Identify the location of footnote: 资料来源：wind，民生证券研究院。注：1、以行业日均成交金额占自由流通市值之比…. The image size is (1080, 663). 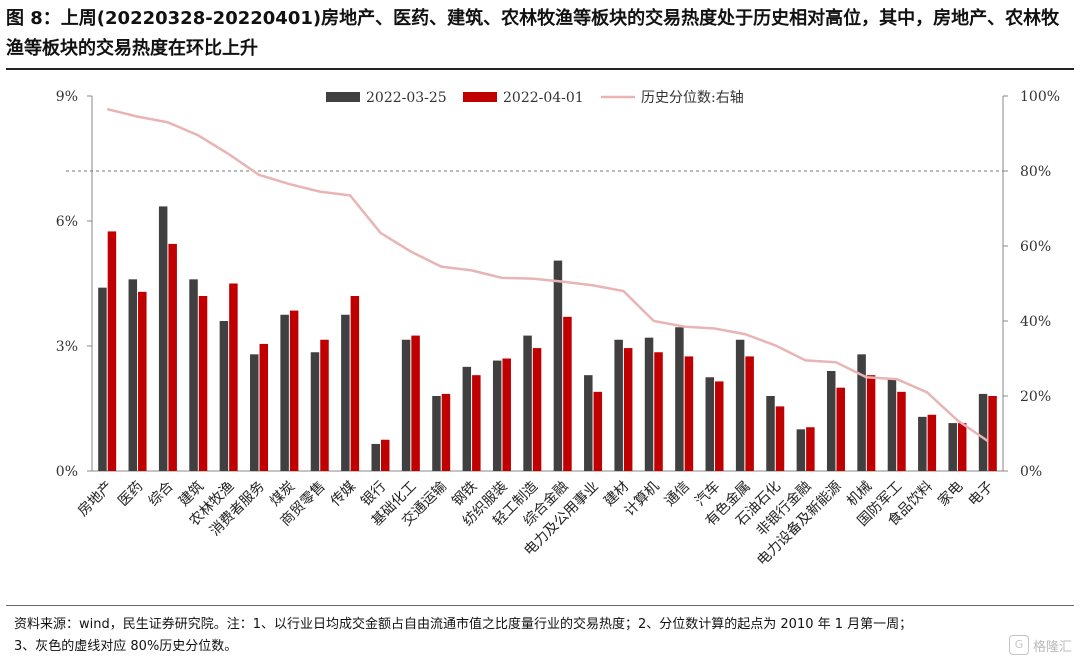
(514, 636).